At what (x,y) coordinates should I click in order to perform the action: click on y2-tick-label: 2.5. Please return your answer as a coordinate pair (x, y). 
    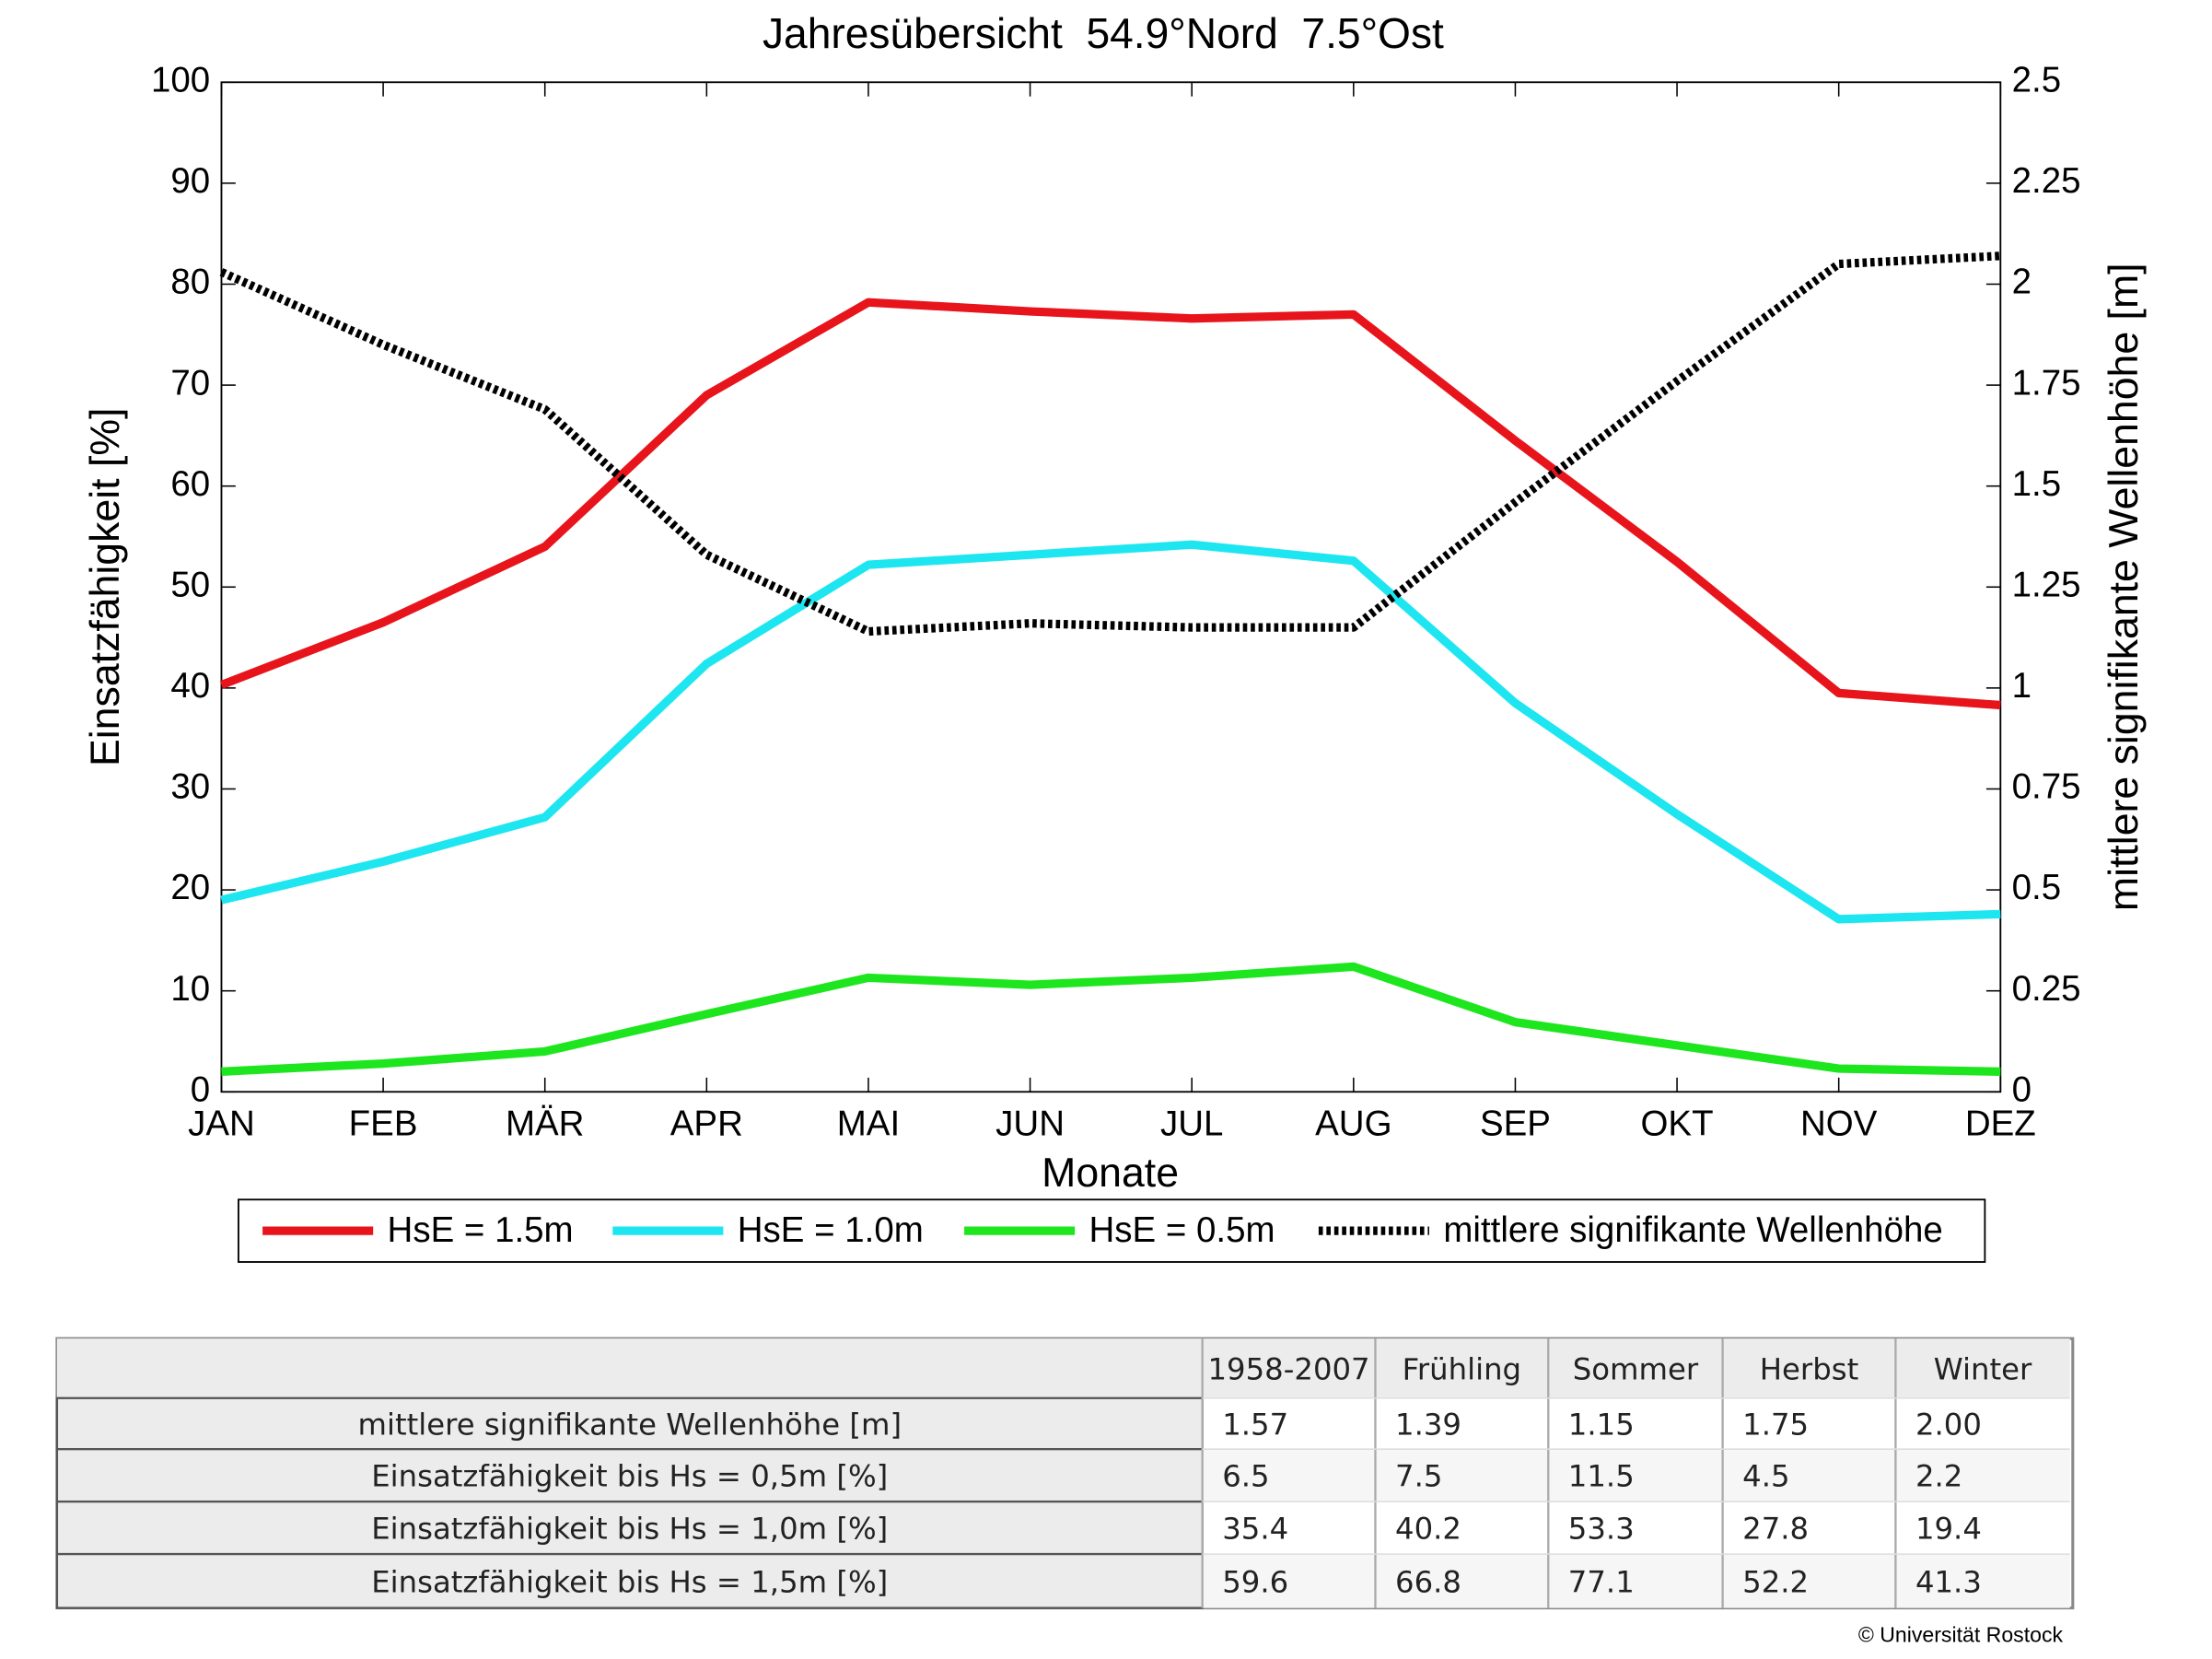
    Looking at the image, I should click on (2037, 79).